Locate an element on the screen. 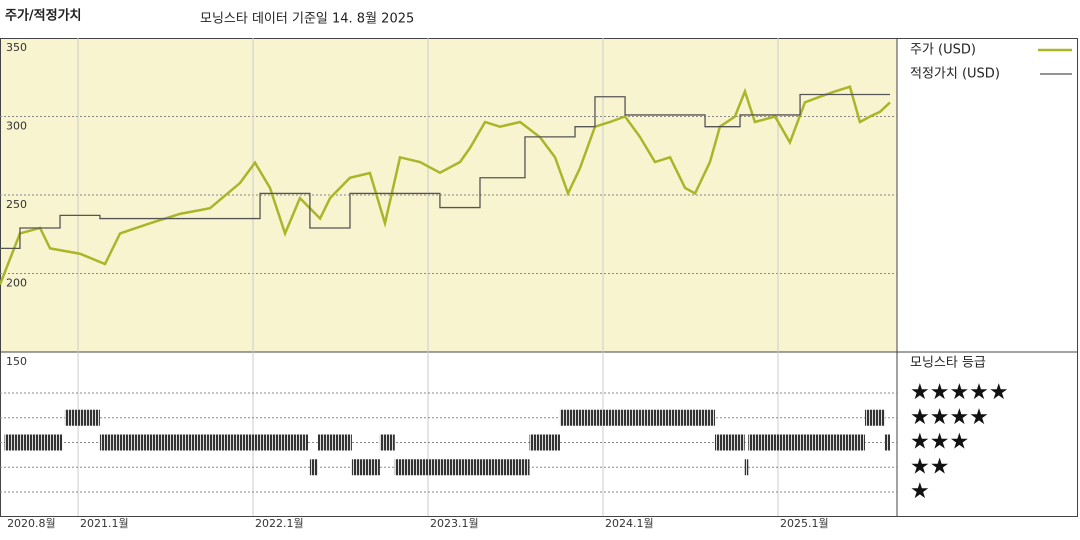 This screenshot has height=540, width=1080. rating-label: ★★★ is located at coordinates (939, 442).